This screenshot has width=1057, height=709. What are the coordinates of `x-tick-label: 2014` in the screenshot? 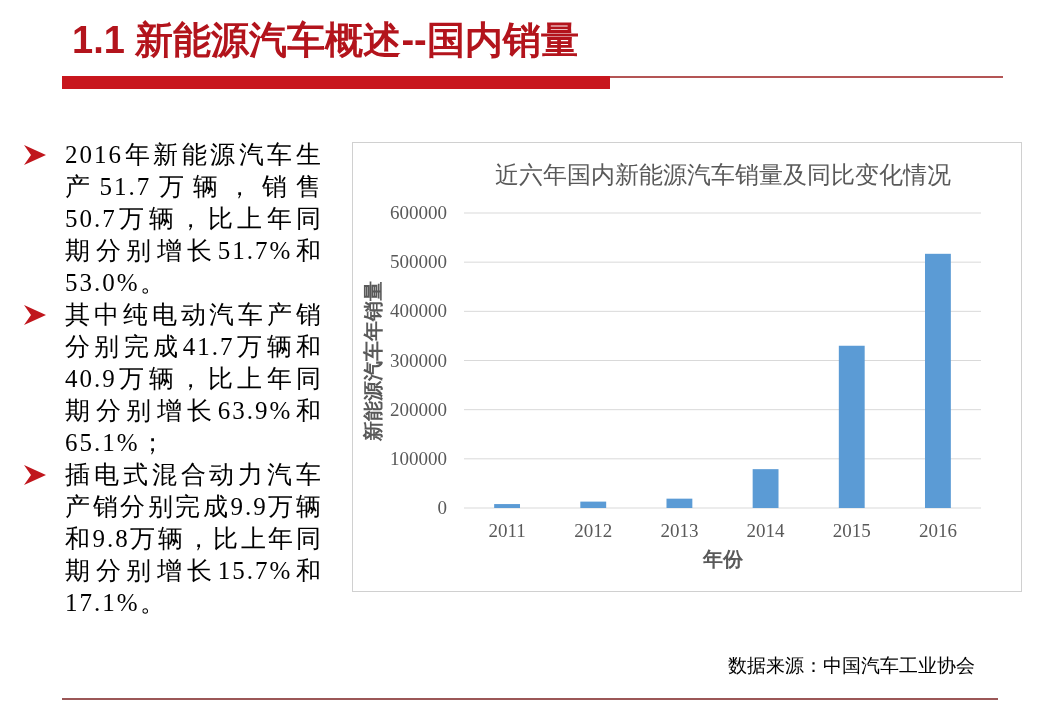 It's located at (766, 530).